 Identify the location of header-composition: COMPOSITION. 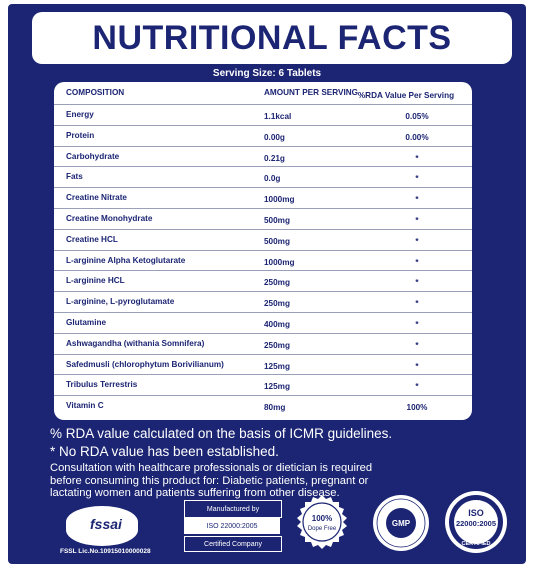
(95, 92).